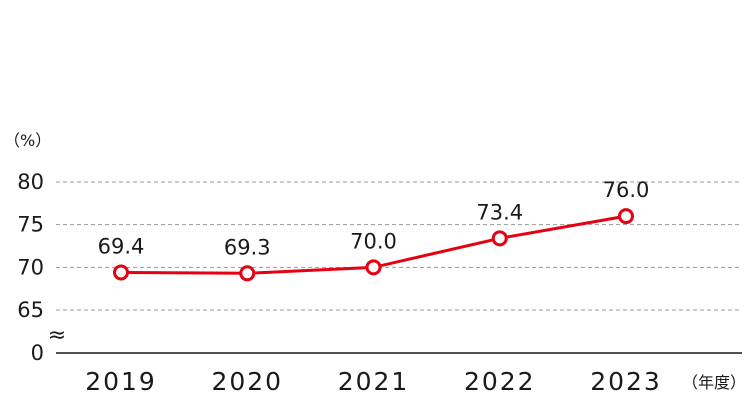 Image resolution: width=750 pixels, height=401 pixels. What do you see at coordinates (247, 273) in the screenshot?
I see `data-point-2020` at bounding box center [247, 273].